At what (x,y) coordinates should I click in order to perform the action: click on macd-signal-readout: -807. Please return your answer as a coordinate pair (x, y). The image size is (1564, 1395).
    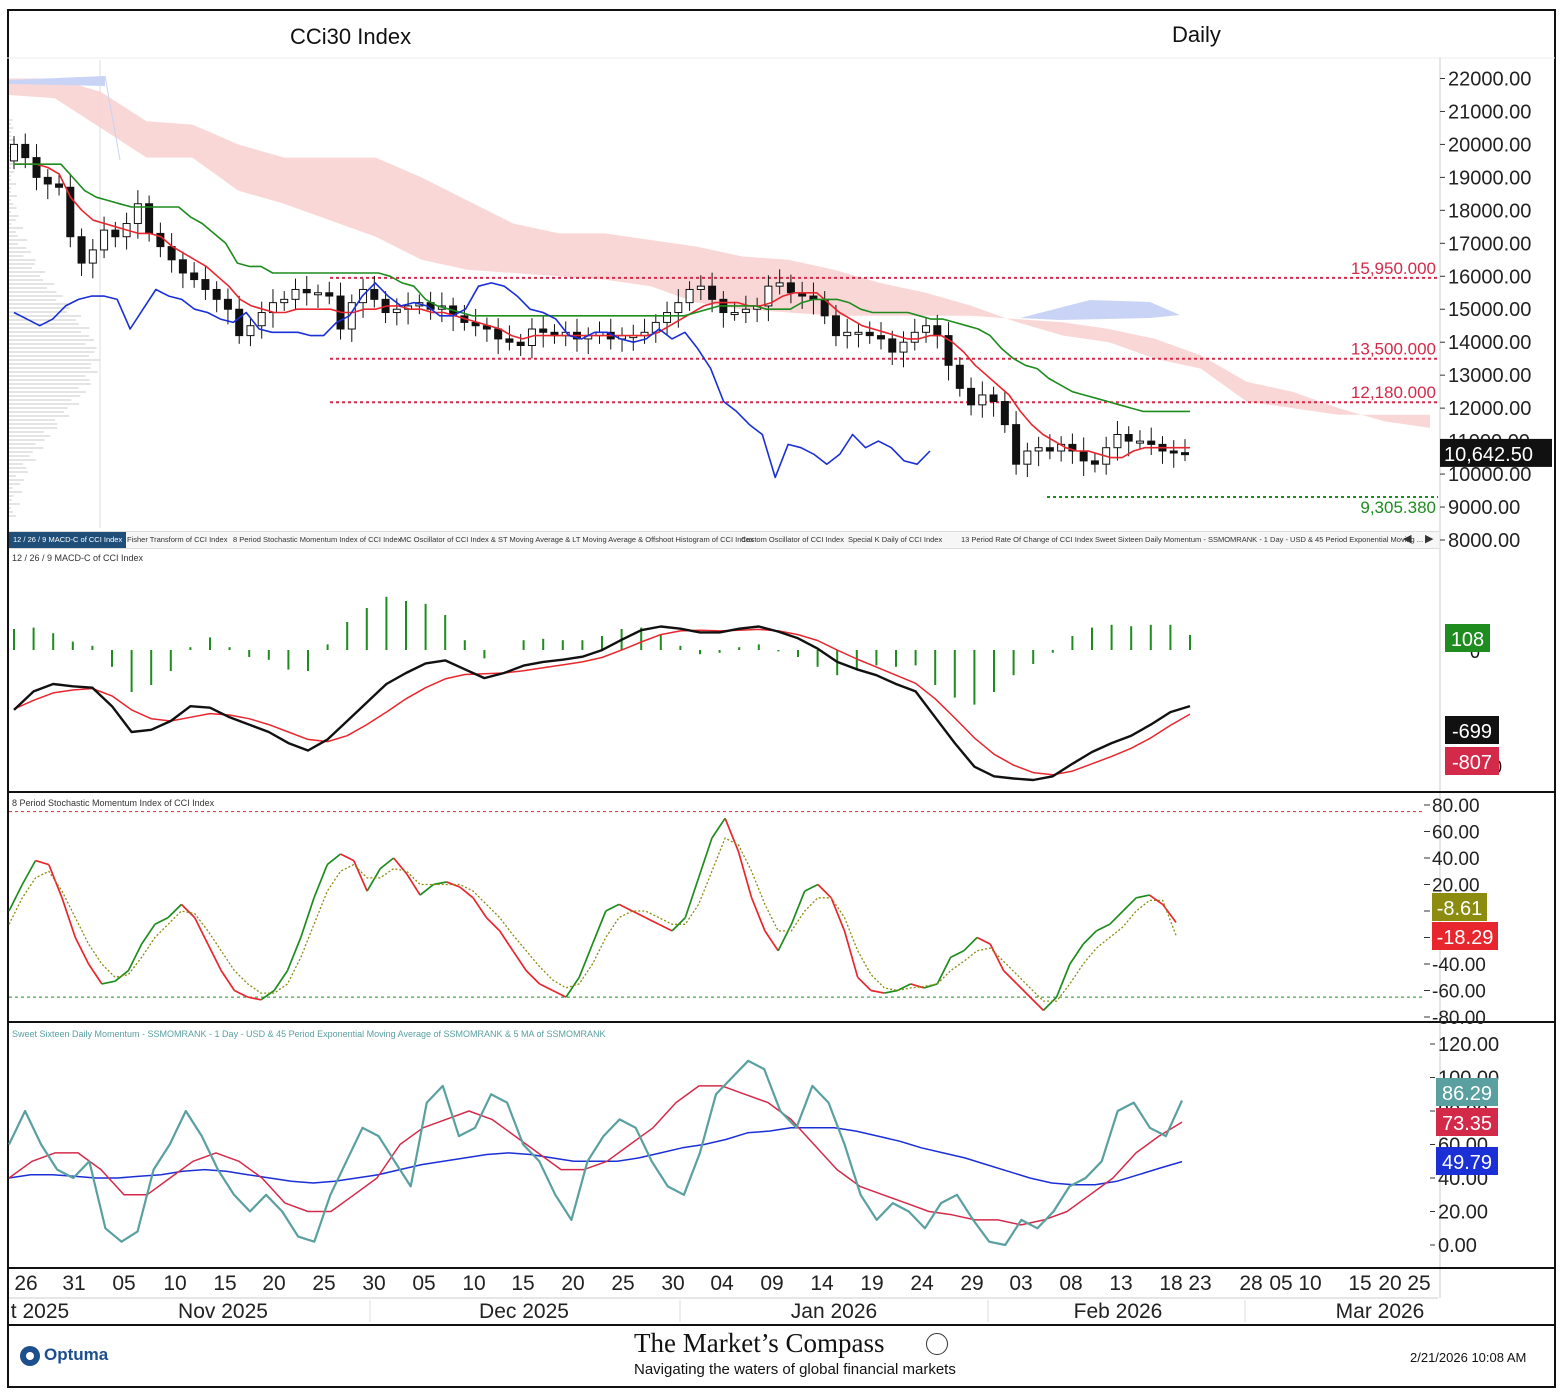
    Looking at the image, I should click on (1472, 763).